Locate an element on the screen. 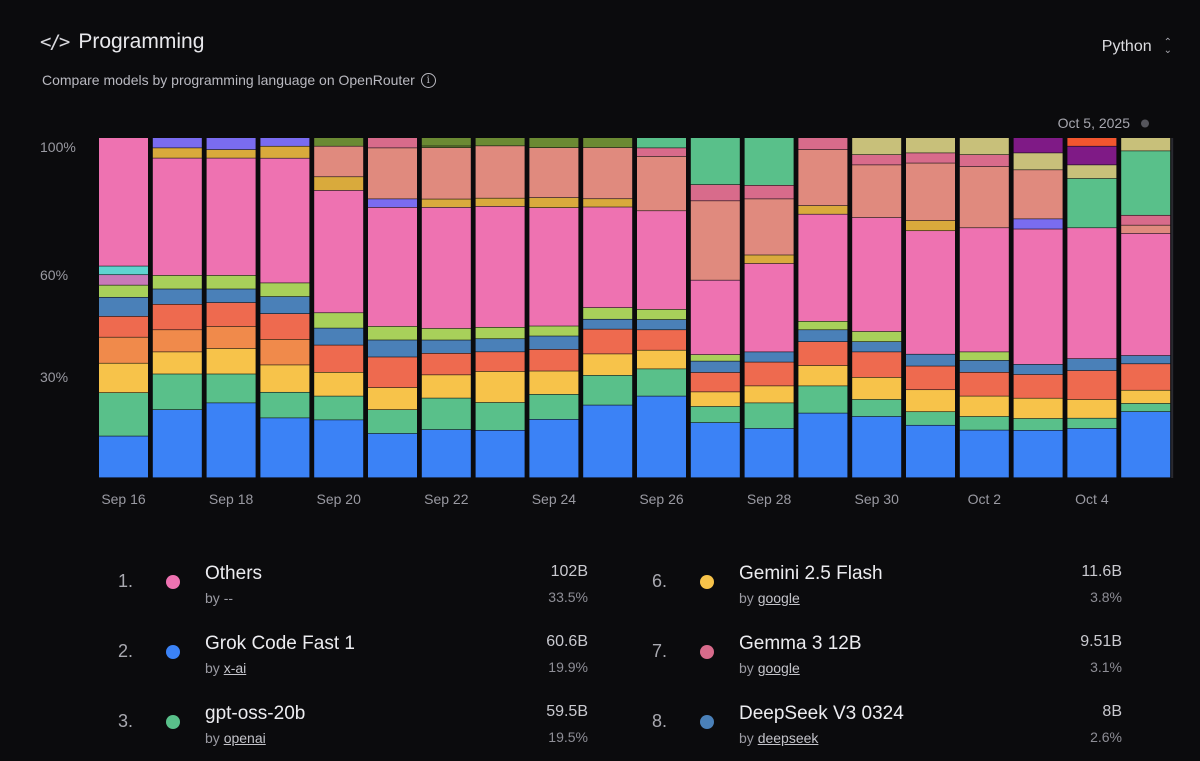 The height and width of the screenshot is (761, 1200). legend-model-name: gpt-oss-20b is located at coordinates (255, 713).